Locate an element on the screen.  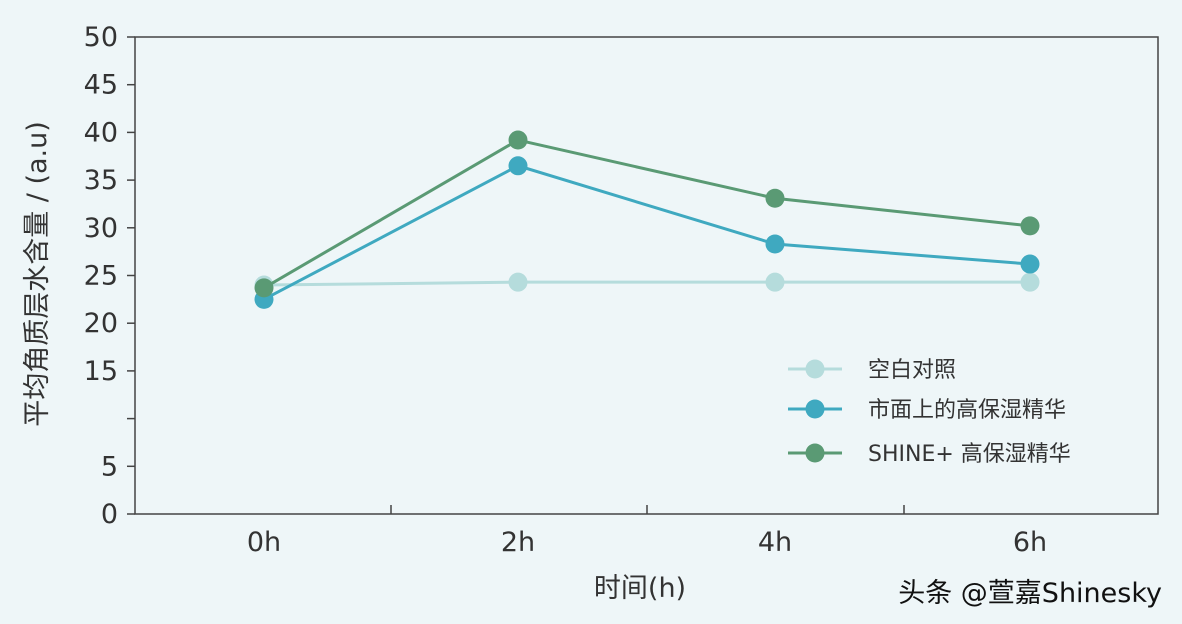
y-tick-label: 50 is located at coordinates (101, 37).